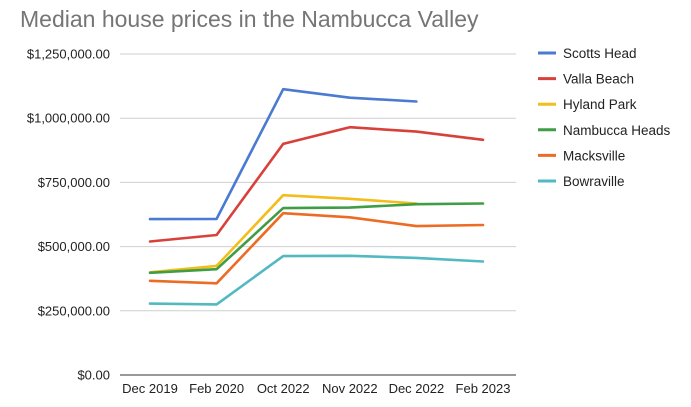  I want to click on legend-item-macksville: Macksville, so click(581, 155).